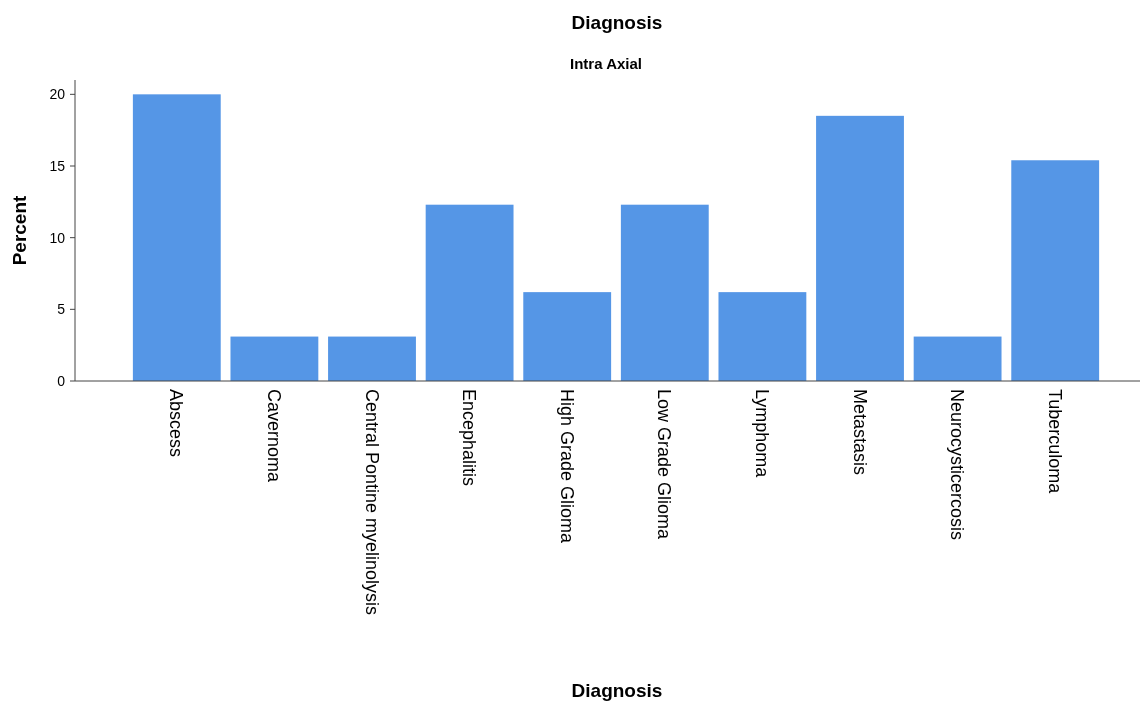  What do you see at coordinates (57, 237) in the screenshot?
I see `y-tick-label: 10` at bounding box center [57, 237].